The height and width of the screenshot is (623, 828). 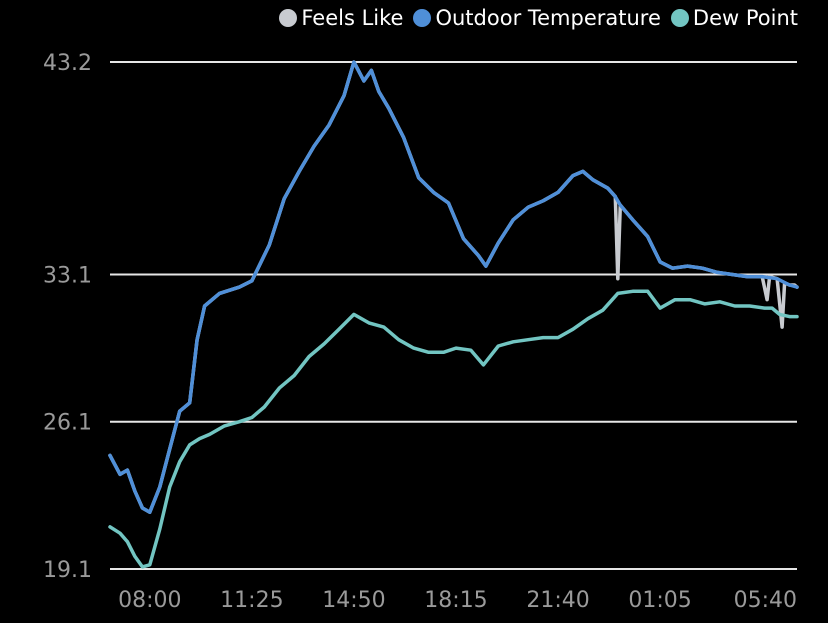 I want to click on legend-item: Dew Point, so click(x=734, y=18).